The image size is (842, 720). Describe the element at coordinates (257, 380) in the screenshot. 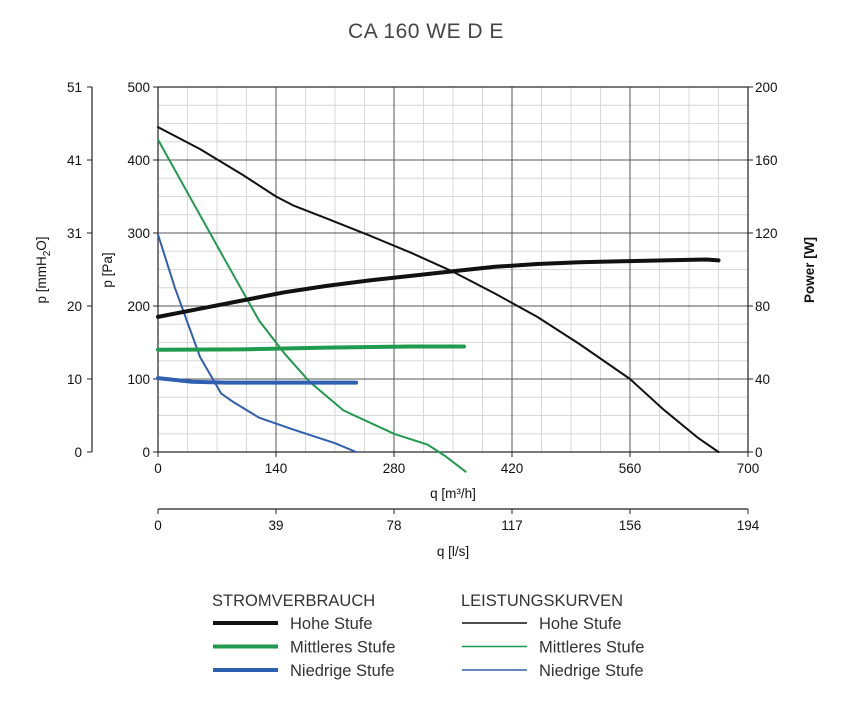

I see `series-line-stromverbrauch-niedrige-stufe` at that location.